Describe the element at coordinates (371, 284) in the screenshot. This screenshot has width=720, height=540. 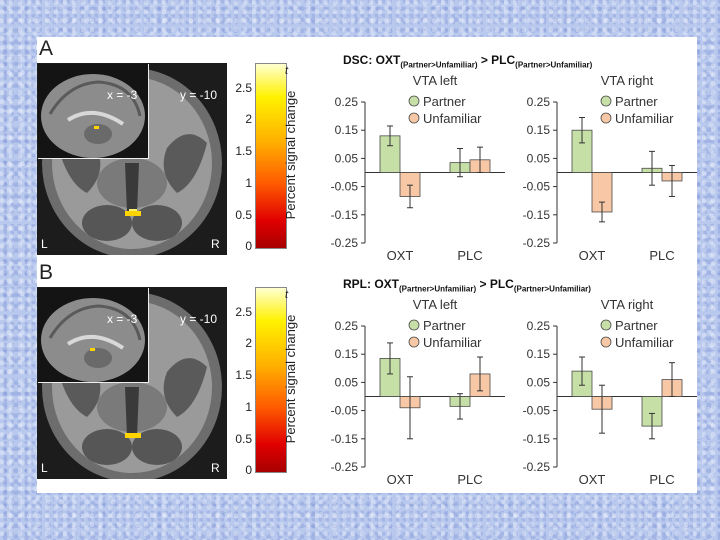
I see `title-main: RPL: OXT` at that location.